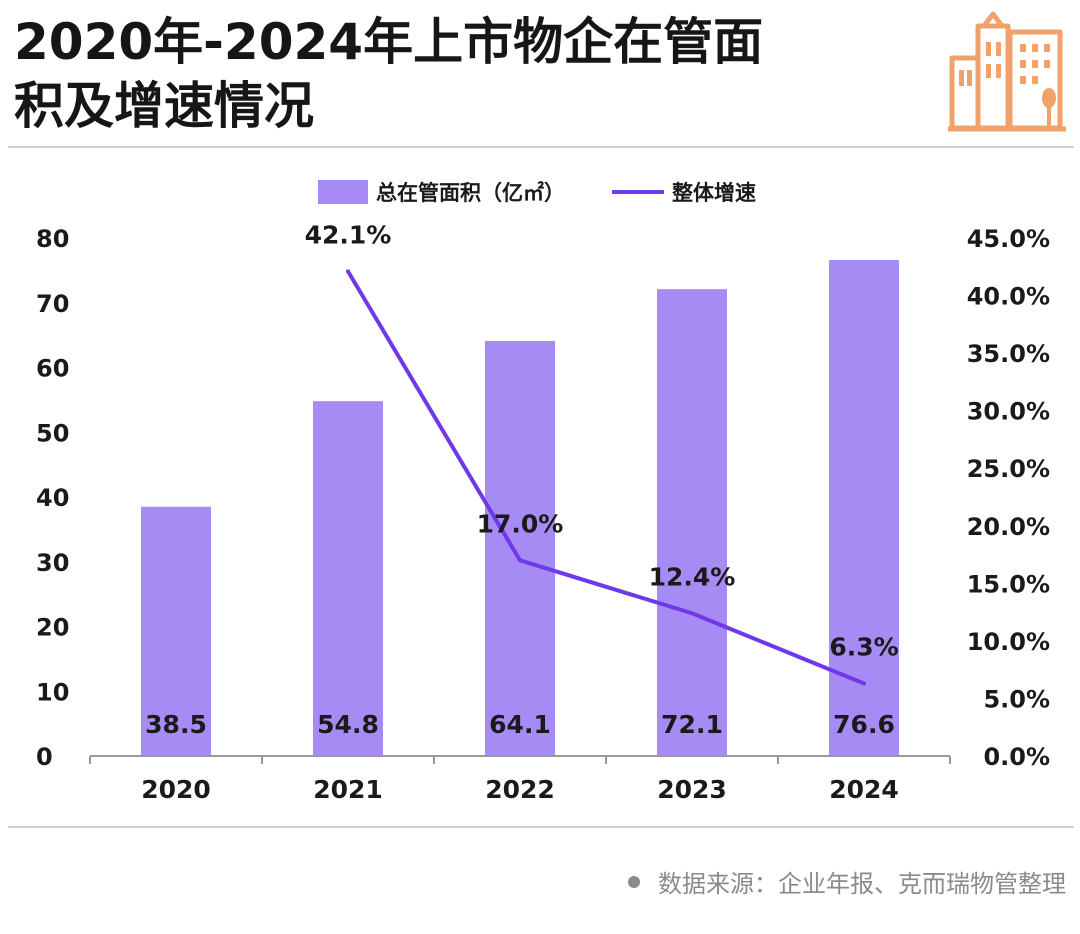 The width and height of the screenshot is (1080, 934). What do you see at coordinates (52, 304) in the screenshot?
I see `y-left-tick-label: 70` at bounding box center [52, 304].